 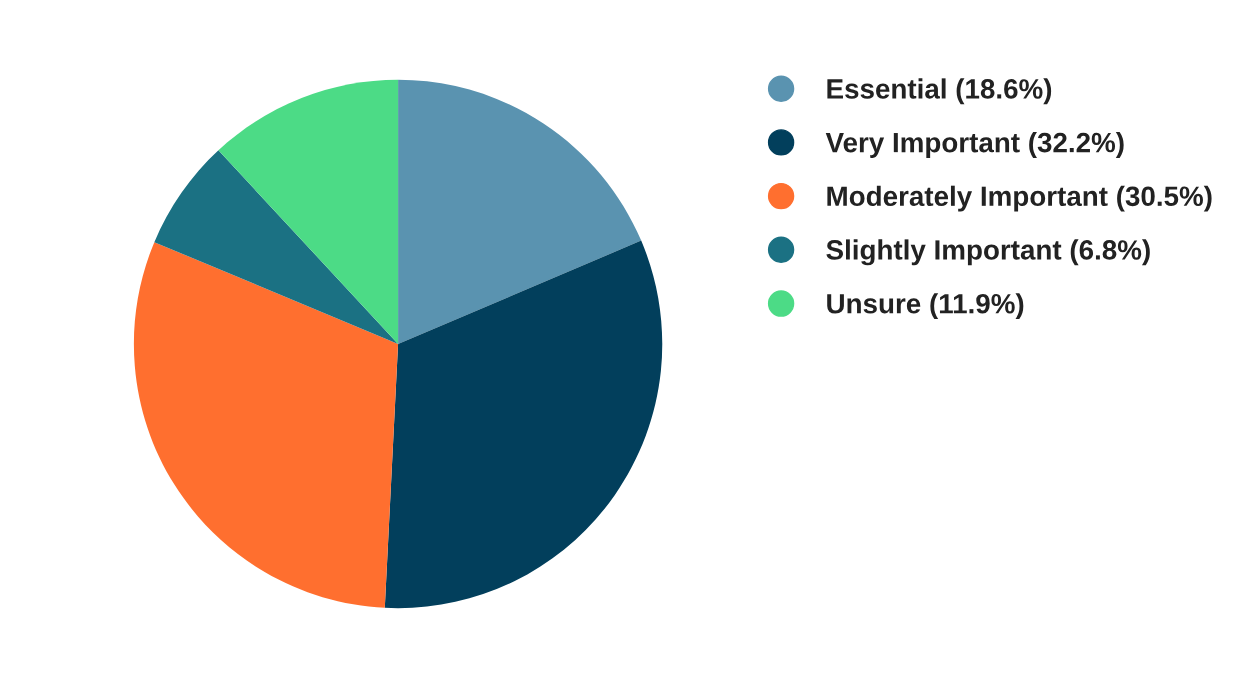 What do you see at coordinates (1019, 198) in the screenshot?
I see `legend-label: Moderately Important (30.5%)` at bounding box center [1019, 198].